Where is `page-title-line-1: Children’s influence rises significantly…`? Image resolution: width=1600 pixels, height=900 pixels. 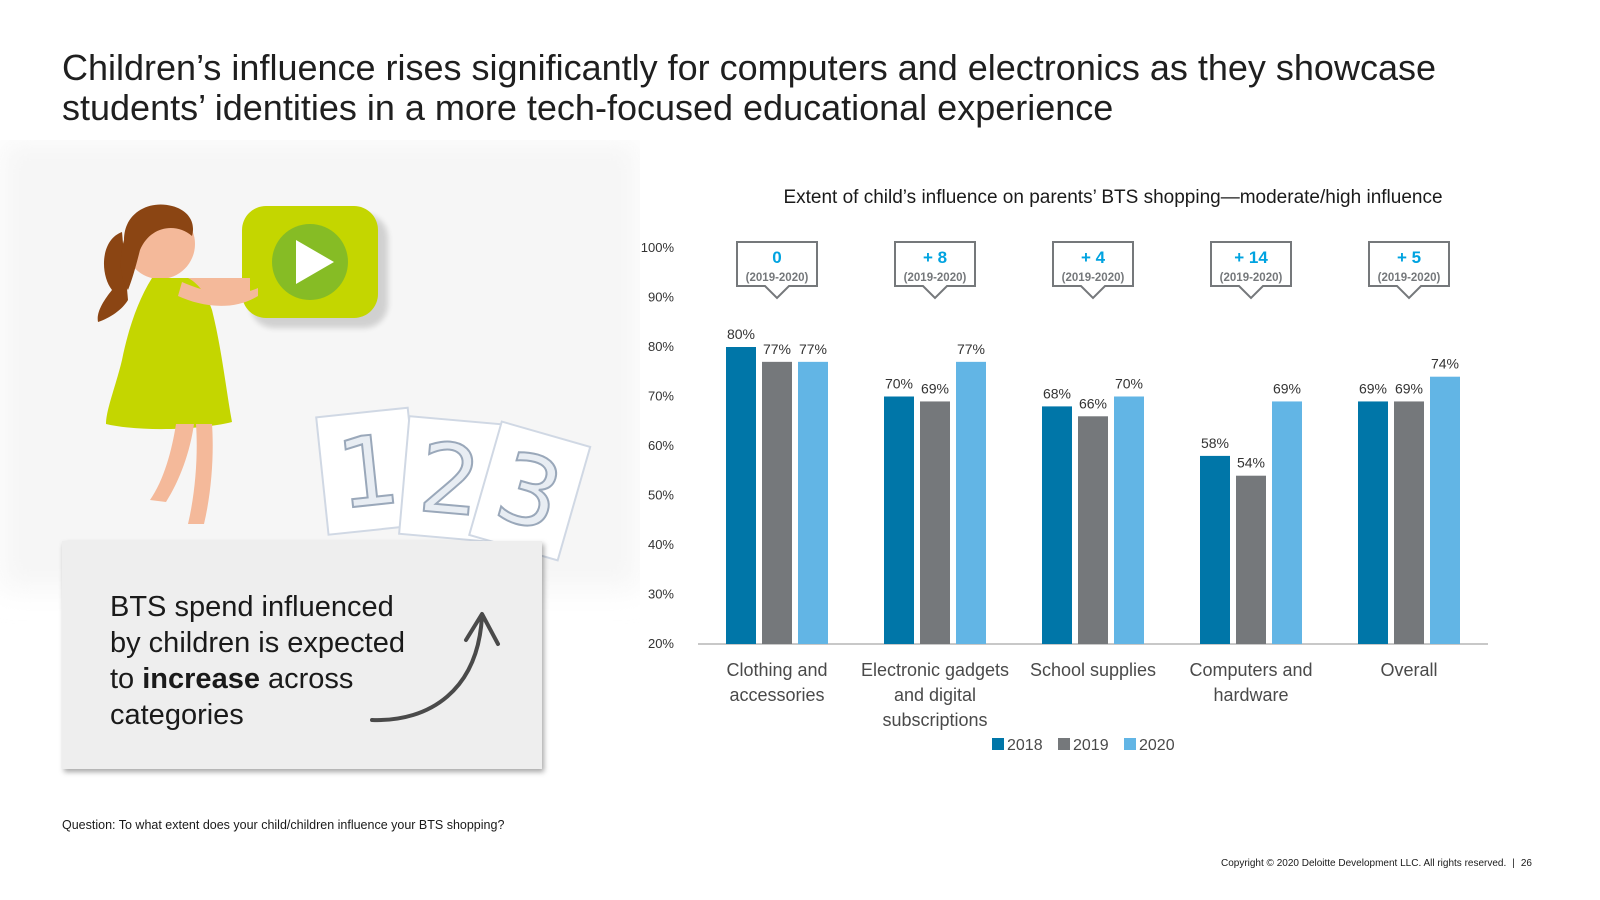 page-title-line-1: Children’s influence rises significantly… is located at coordinates (749, 67).